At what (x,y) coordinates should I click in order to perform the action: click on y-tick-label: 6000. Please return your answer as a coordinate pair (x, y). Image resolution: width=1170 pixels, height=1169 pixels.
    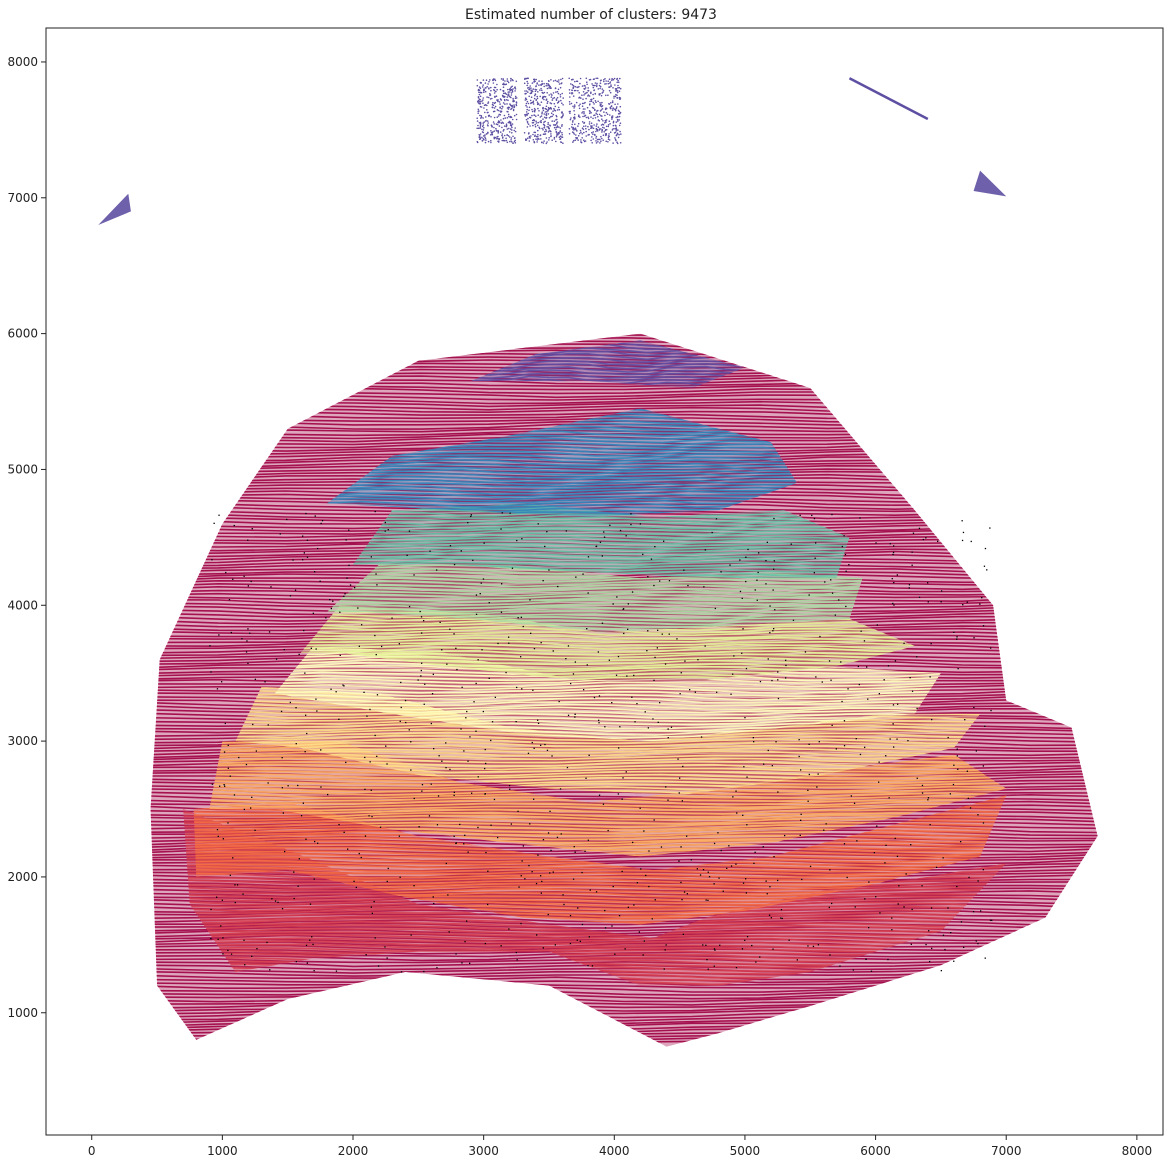
    Looking at the image, I should click on (22, 334).